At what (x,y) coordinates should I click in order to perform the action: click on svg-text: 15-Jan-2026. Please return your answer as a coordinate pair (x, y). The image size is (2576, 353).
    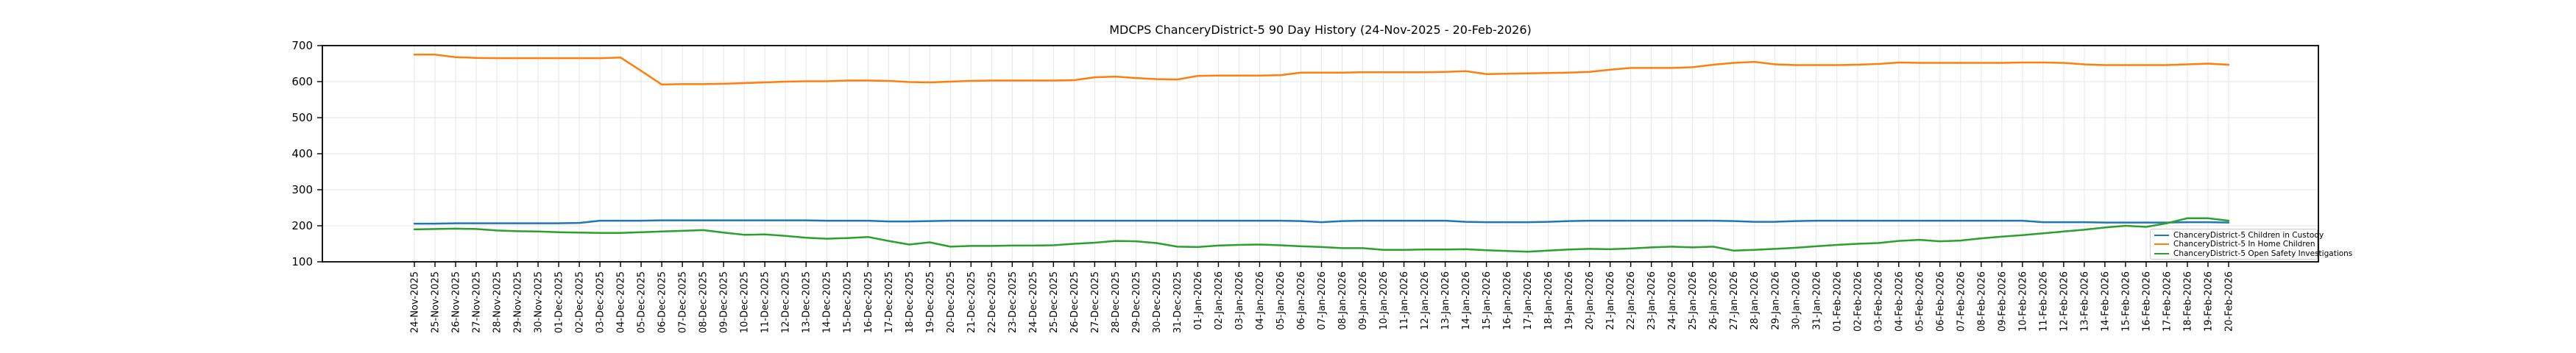
    Looking at the image, I should click on (1487, 301).